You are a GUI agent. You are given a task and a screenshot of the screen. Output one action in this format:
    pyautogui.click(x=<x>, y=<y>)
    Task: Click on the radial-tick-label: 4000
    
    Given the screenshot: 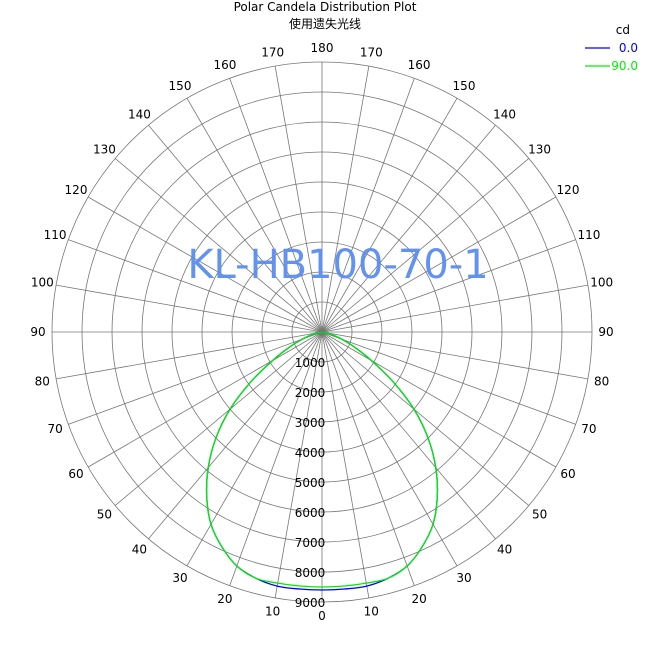 What is the action you would take?
    pyautogui.click(x=310, y=453)
    